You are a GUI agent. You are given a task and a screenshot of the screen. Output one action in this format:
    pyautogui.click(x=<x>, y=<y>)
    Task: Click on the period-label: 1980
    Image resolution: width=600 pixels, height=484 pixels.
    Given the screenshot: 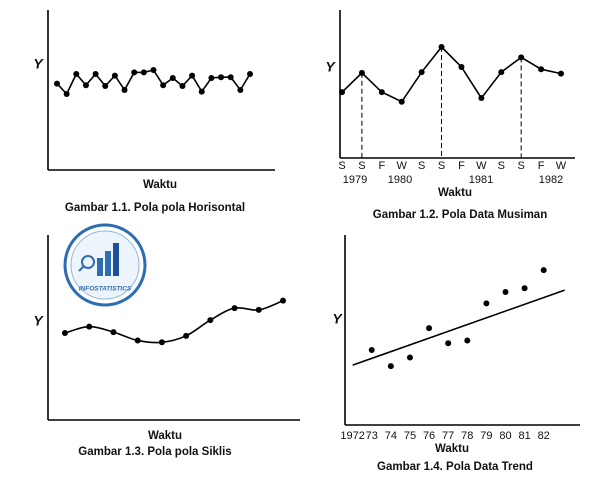 What is the action you would take?
    pyautogui.click(x=400, y=180)
    